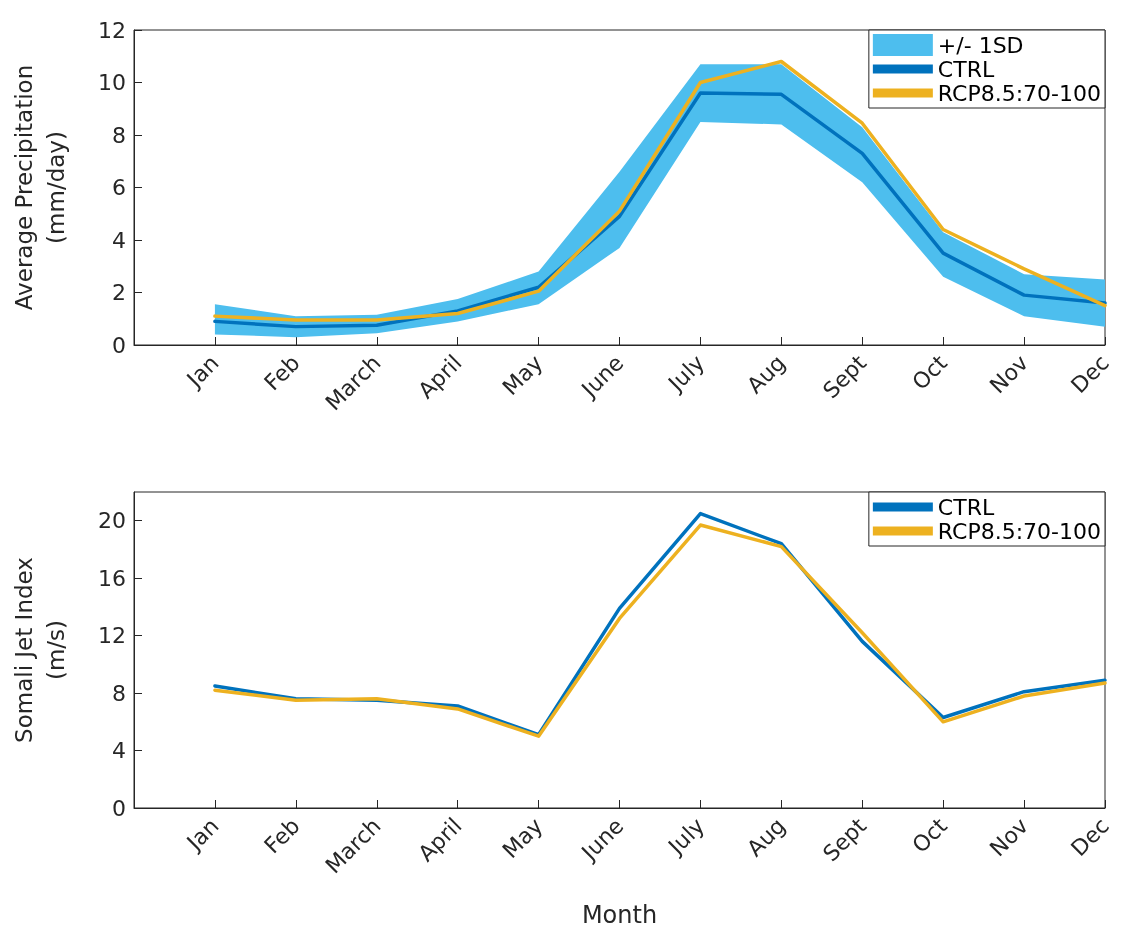 The height and width of the screenshot is (933, 1133). What do you see at coordinates (112, 521) in the screenshot?
I see `y-tick-label: 20` at bounding box center [112, 521].